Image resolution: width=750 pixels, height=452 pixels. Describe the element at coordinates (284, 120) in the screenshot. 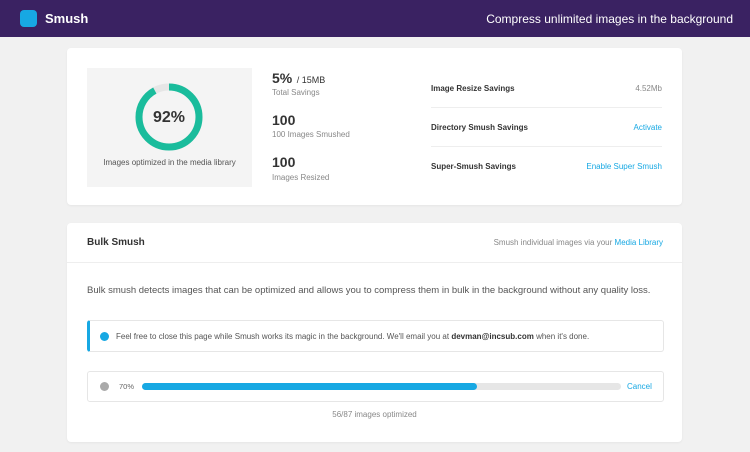

I see `smushed-count: 100` at that location.